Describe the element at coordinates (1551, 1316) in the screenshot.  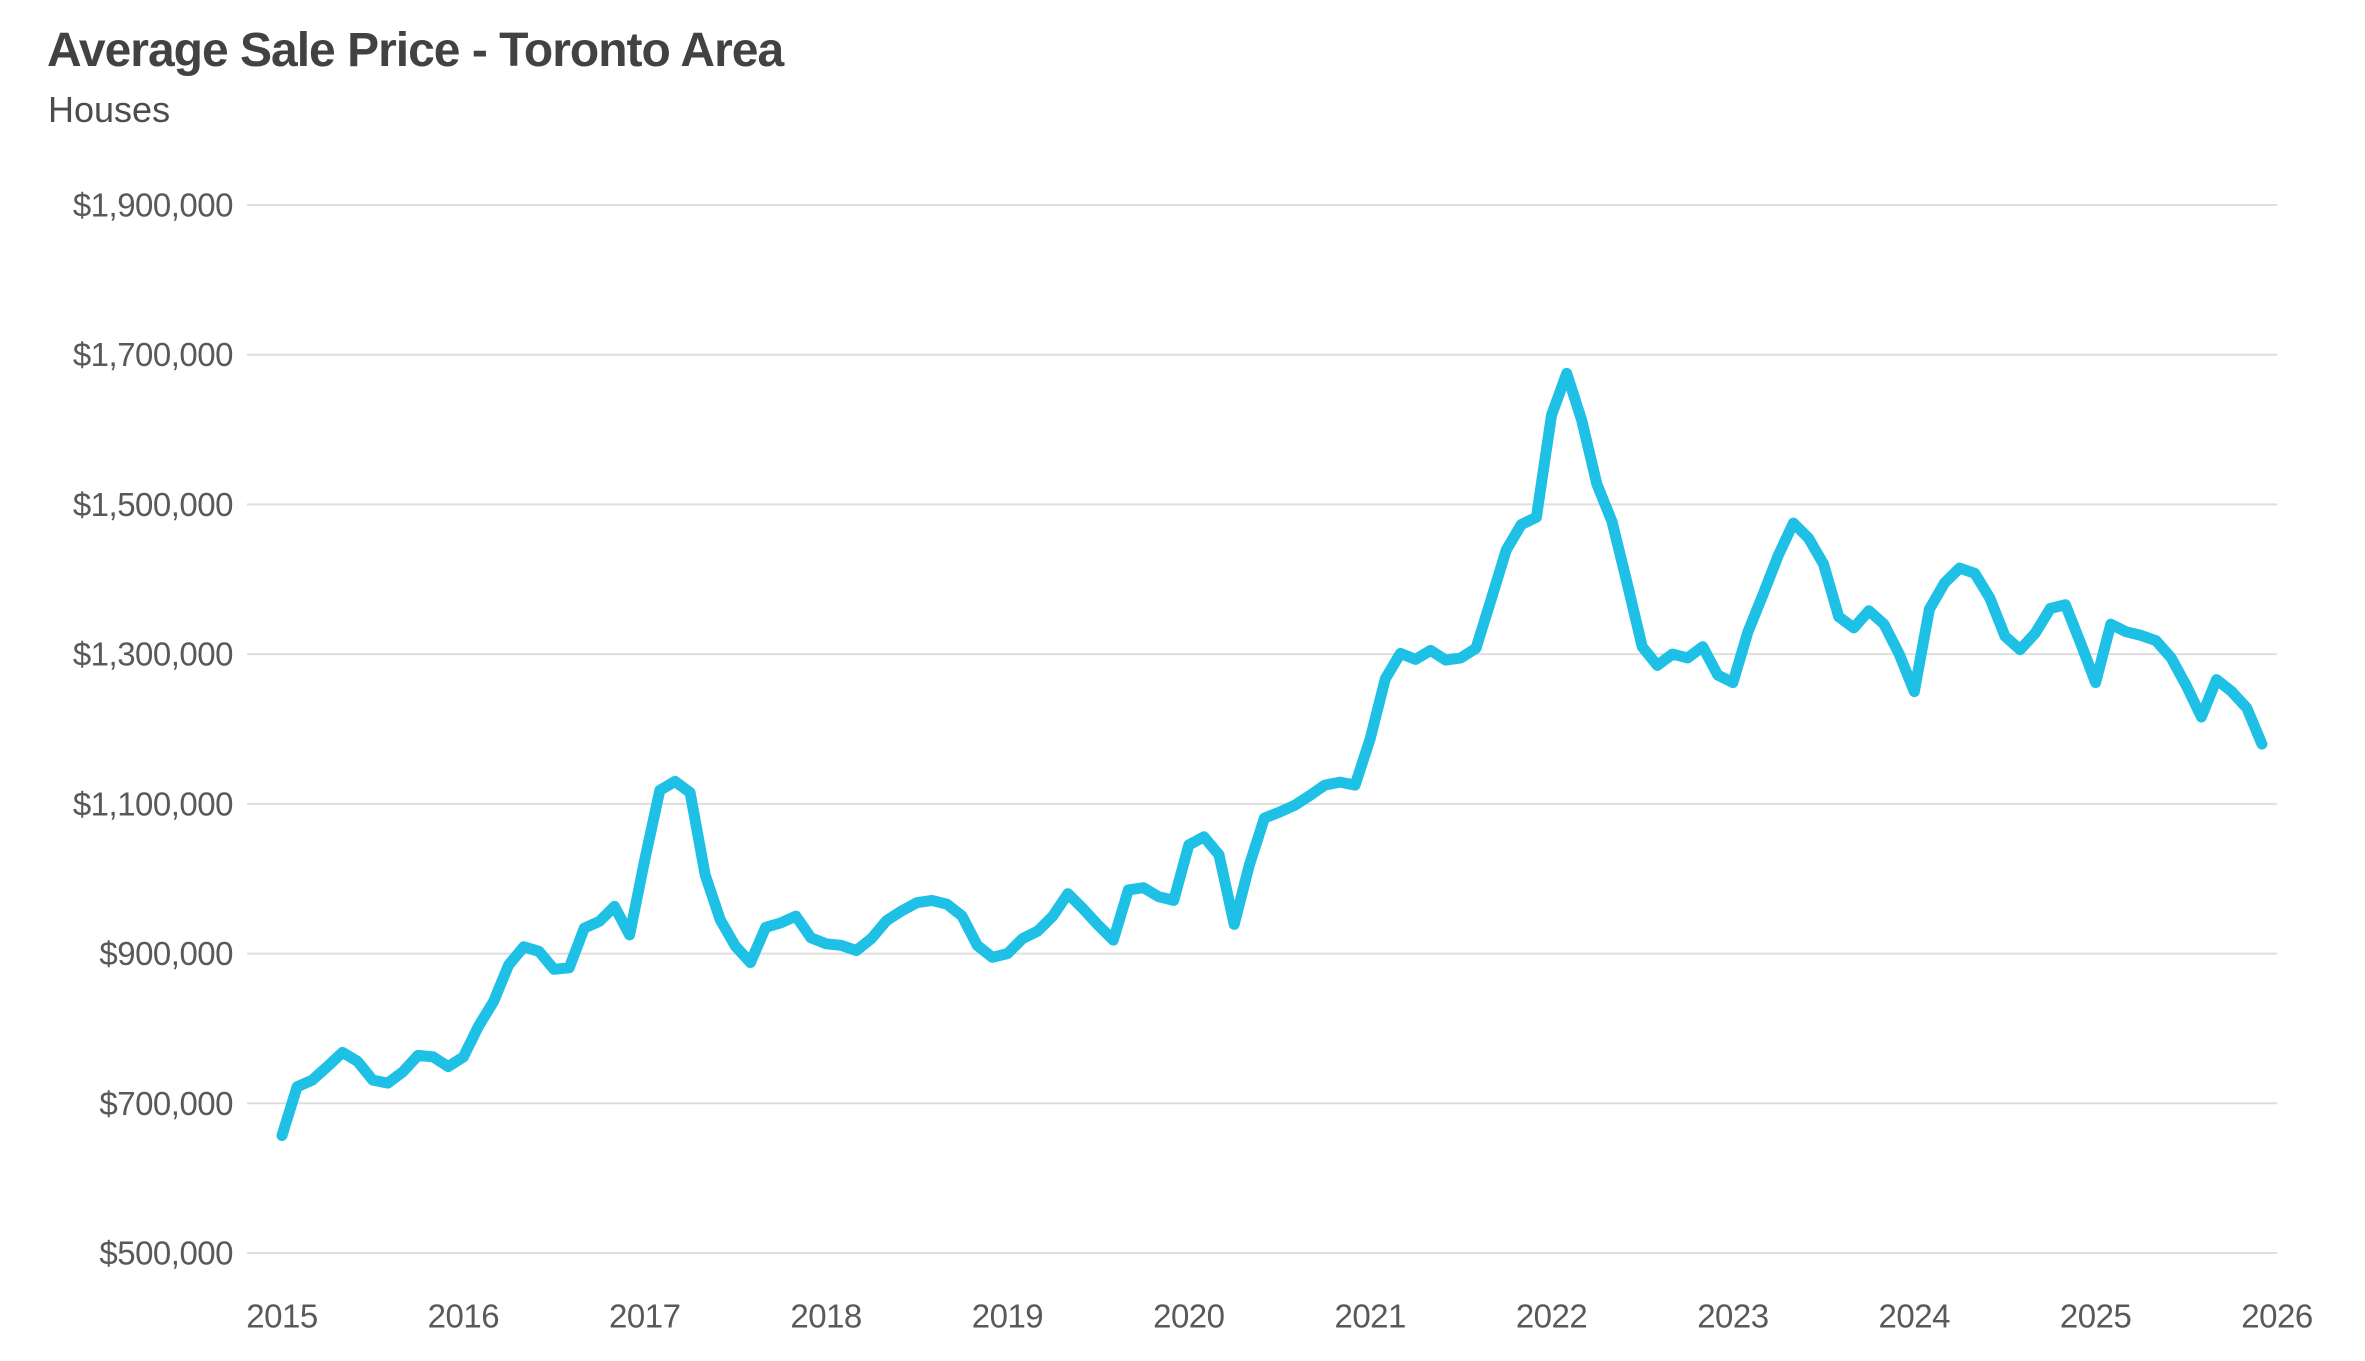
I see `x-axis-tick-label: 2022` at that location.